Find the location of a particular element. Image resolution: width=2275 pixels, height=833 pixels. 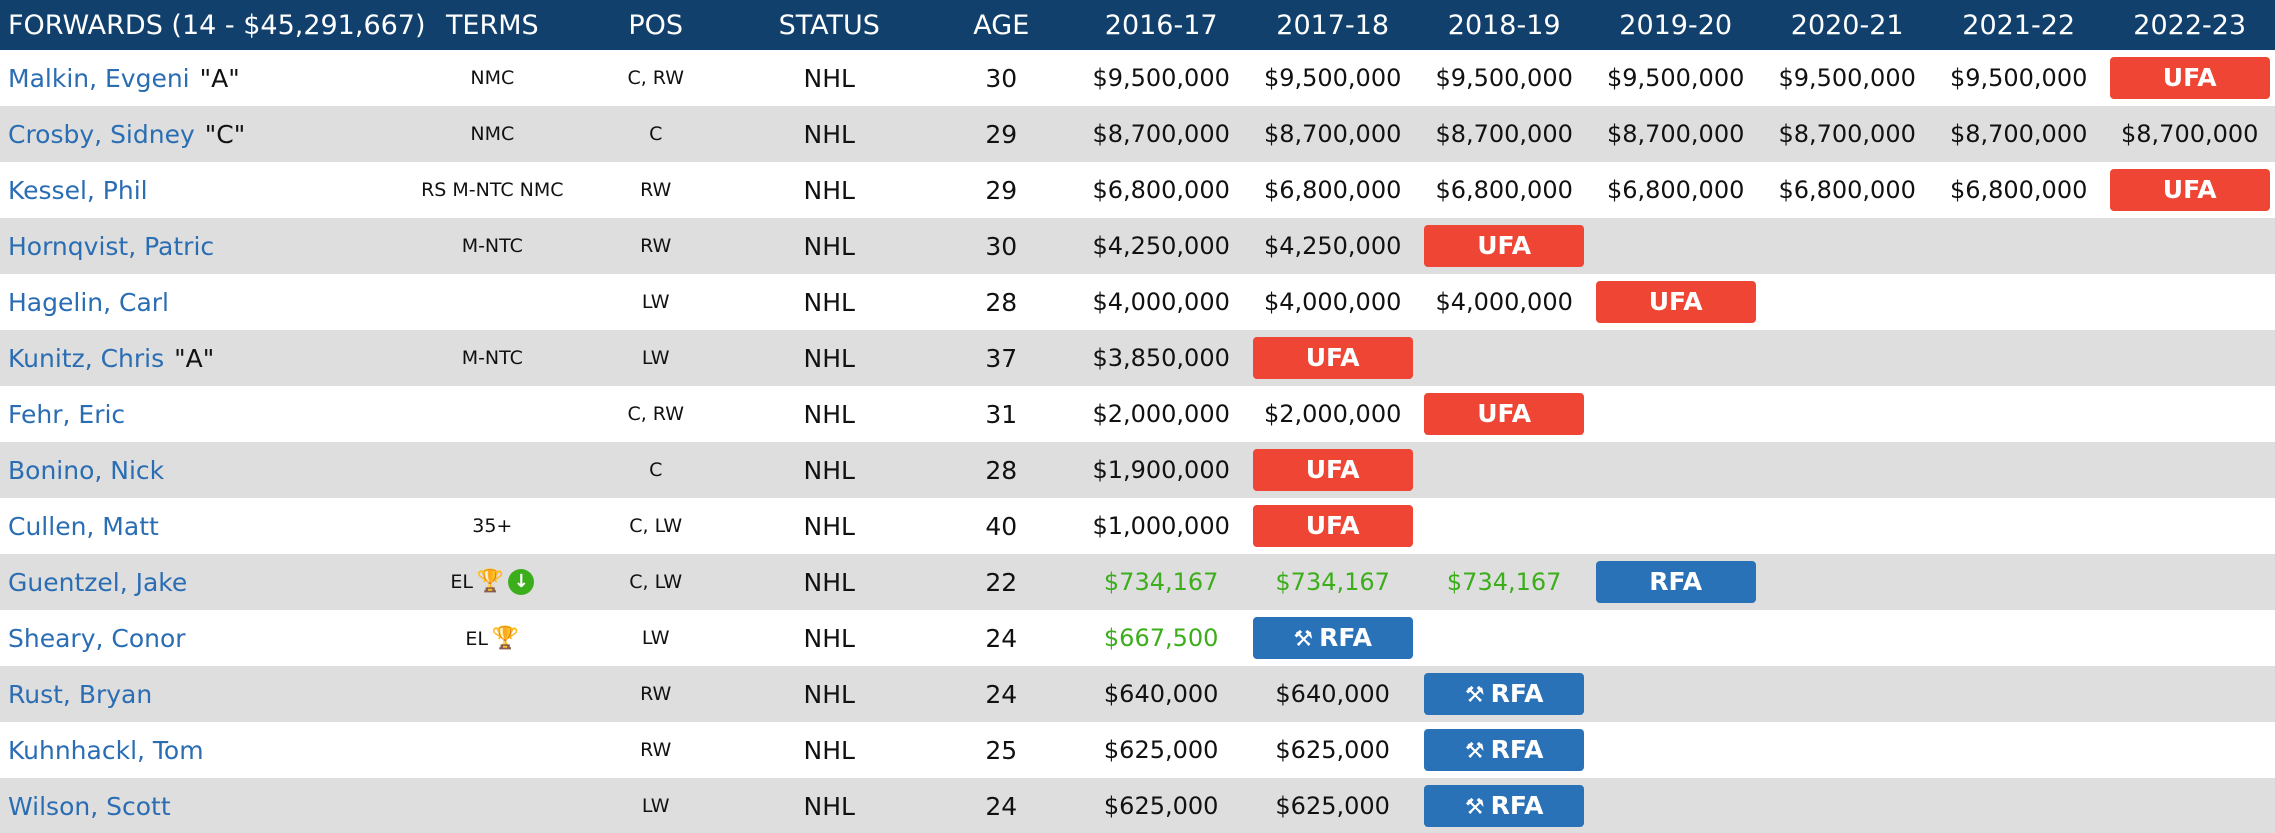

age-cell: 37 is located at coordinates (1001, 358).